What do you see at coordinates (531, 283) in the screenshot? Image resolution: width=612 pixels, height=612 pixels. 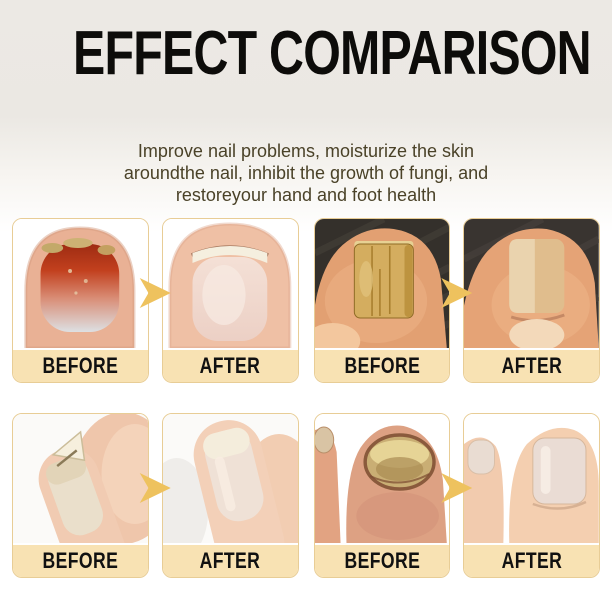 I see `after-photo-toenail-recovered` at bounding box center [531, 283].